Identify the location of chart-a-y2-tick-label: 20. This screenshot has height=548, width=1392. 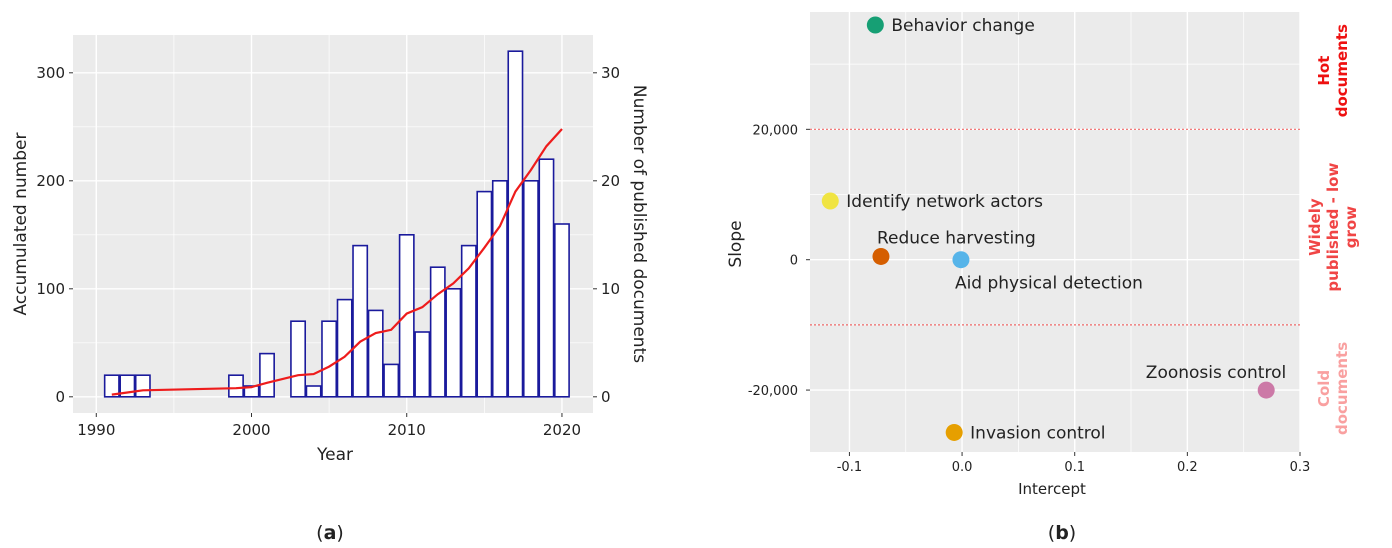
(610, 181).